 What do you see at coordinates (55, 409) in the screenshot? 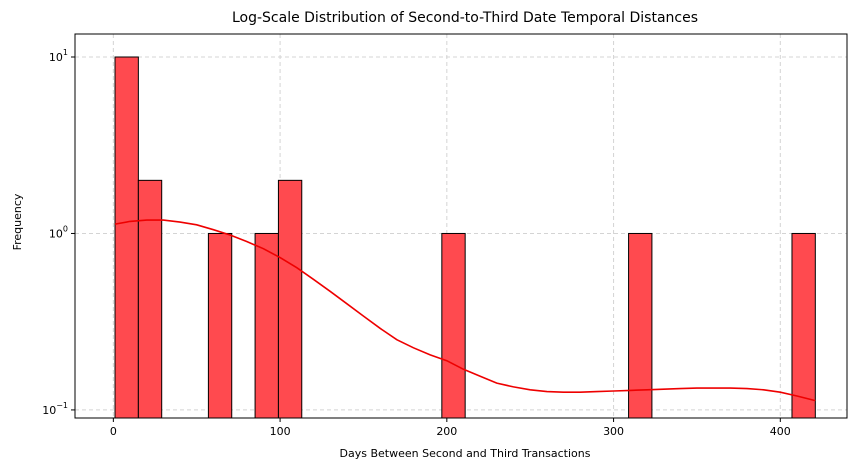
I see `y-tick-label: 10⁻¹` at bounding box center [55, 409].